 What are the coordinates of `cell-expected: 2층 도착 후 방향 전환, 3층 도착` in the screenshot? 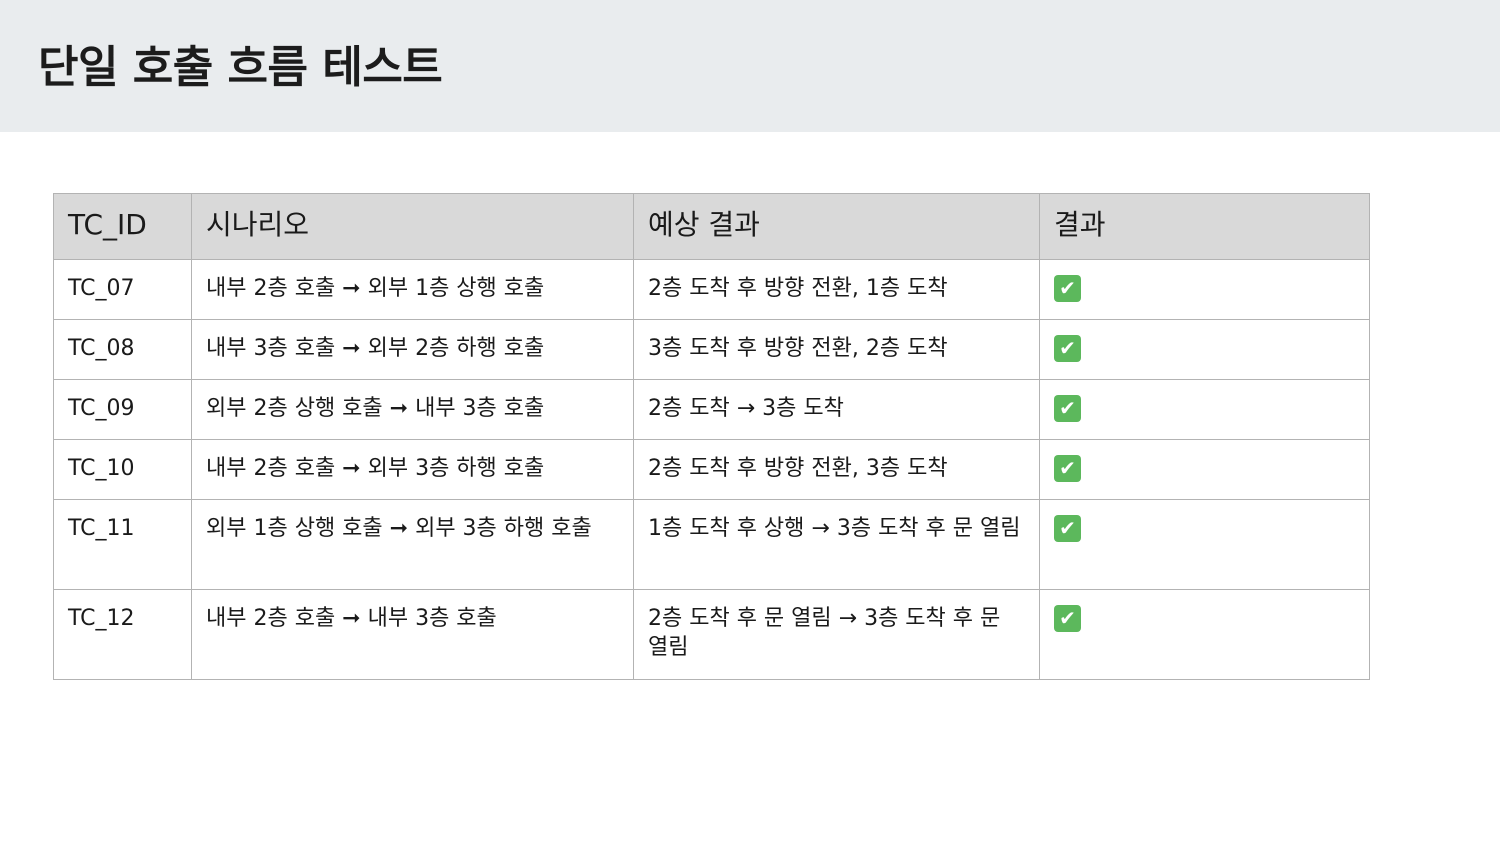 It's located at (836, 469).